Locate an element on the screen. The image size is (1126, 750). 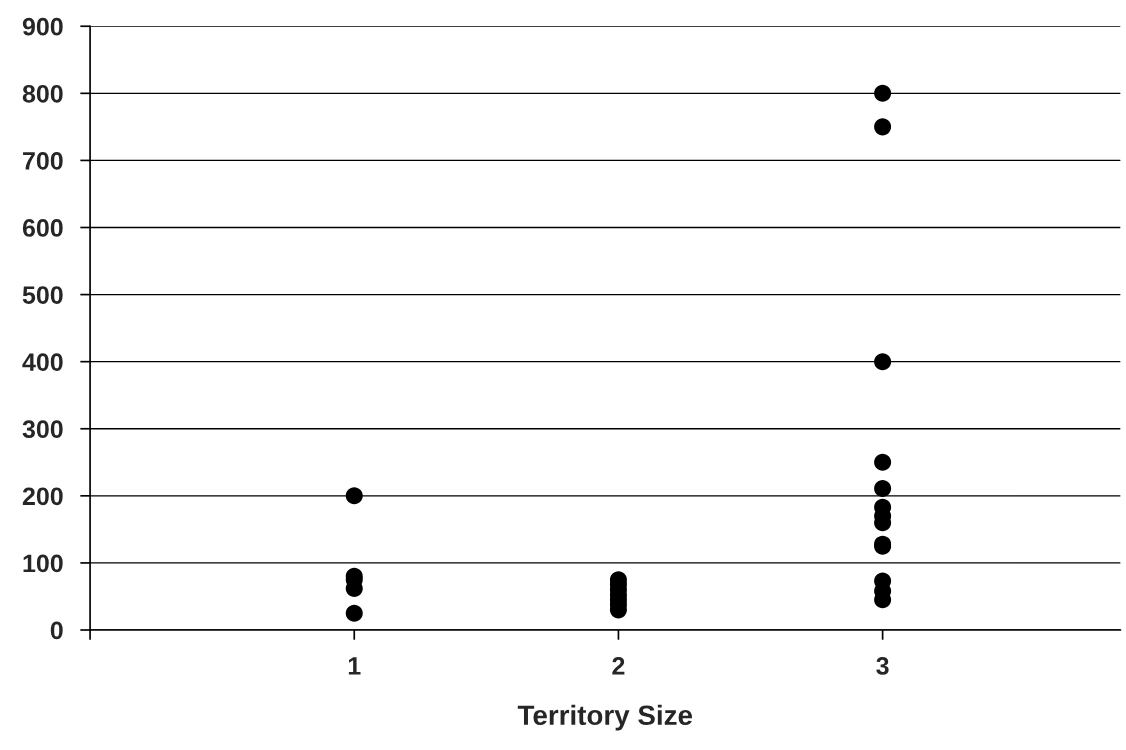
y-tick-label: 700 is located at coordinates (43, 161).